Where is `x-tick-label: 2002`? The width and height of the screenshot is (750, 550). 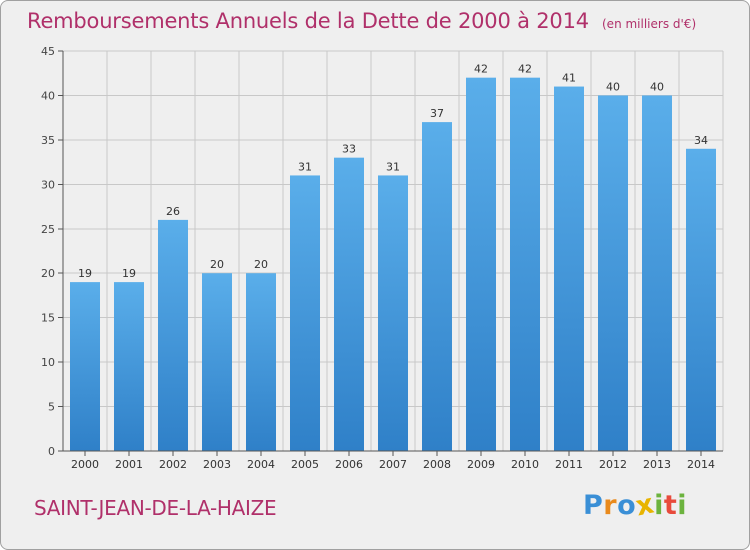
x-tick-label: 2002 is located at coordinates (173, 464).